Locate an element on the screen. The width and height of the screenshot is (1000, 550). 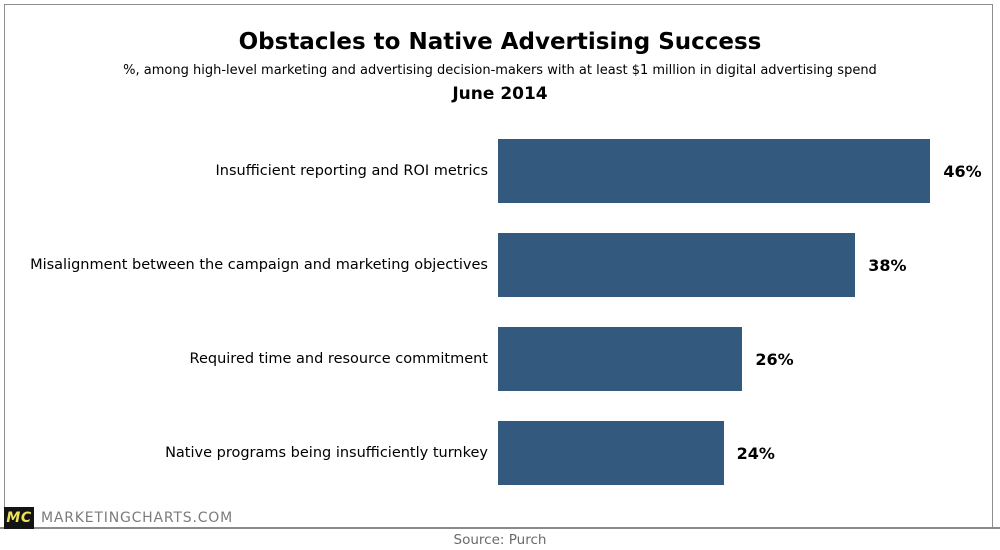
footer-divider is located at coordinates (500, 528).